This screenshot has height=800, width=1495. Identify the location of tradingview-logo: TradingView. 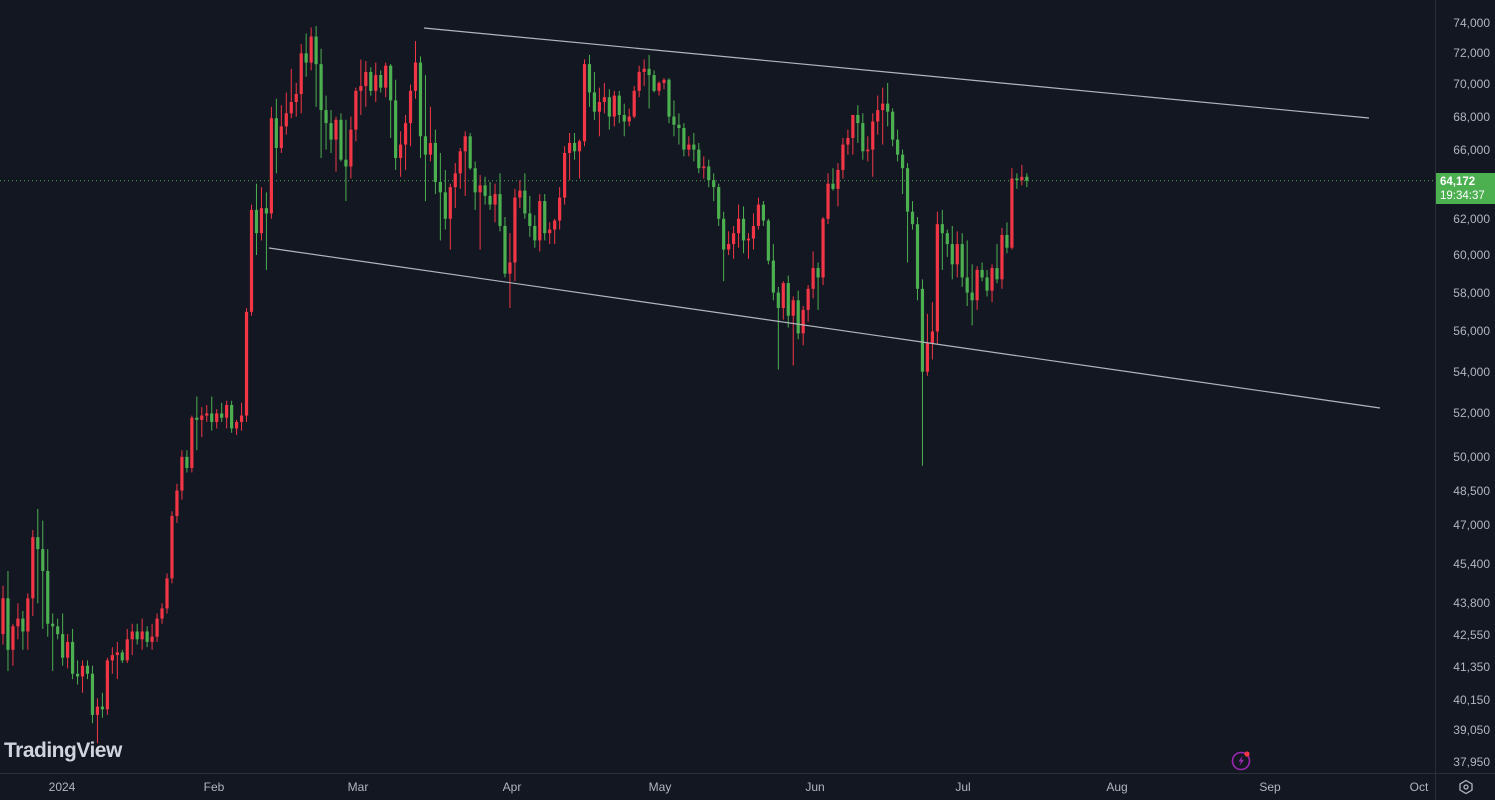
(63, 750).